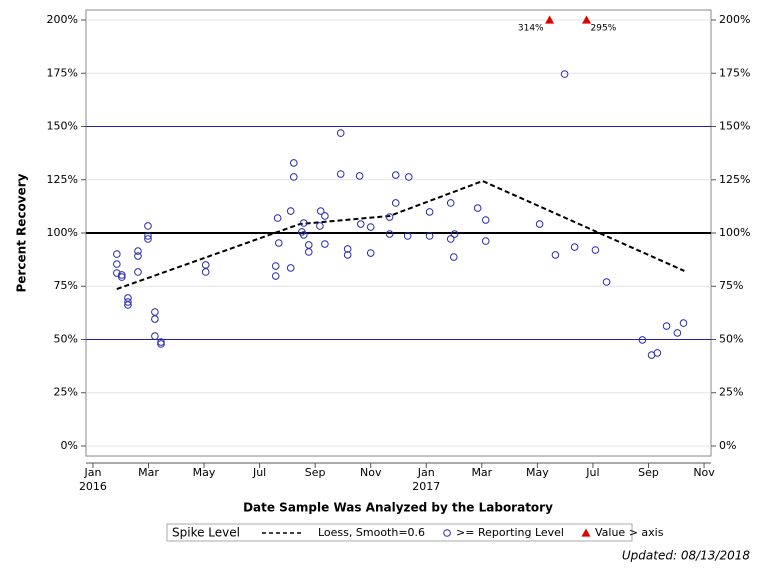  Describe the element at coordinates (62, 126) in the screenshot. I see `y-tick-label: 150%` at that location.